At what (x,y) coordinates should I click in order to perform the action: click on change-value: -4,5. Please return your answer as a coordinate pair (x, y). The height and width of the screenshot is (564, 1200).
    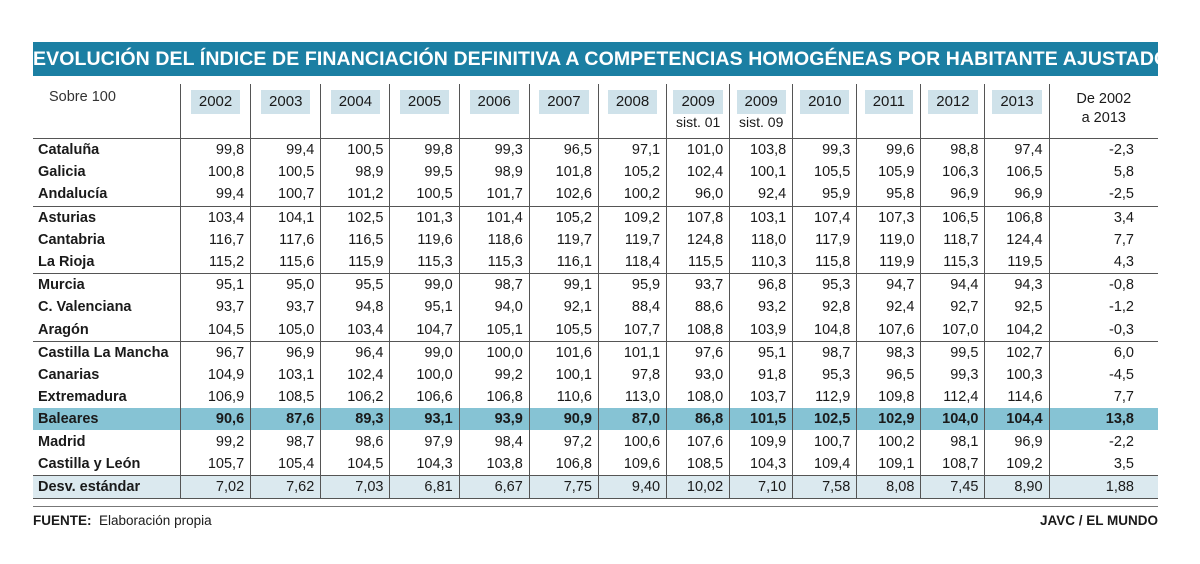
    Looking at the image, I should click on (1103, 375).